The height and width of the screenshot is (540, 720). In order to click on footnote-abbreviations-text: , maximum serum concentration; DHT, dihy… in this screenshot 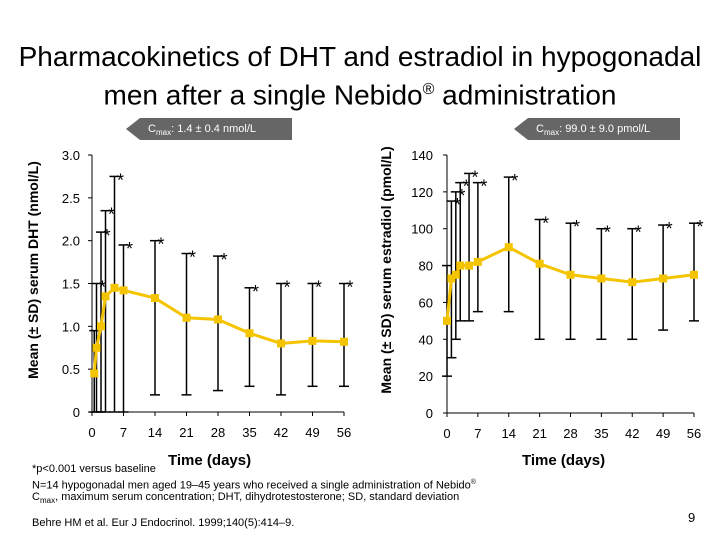, I will do `click(257, 497)`.